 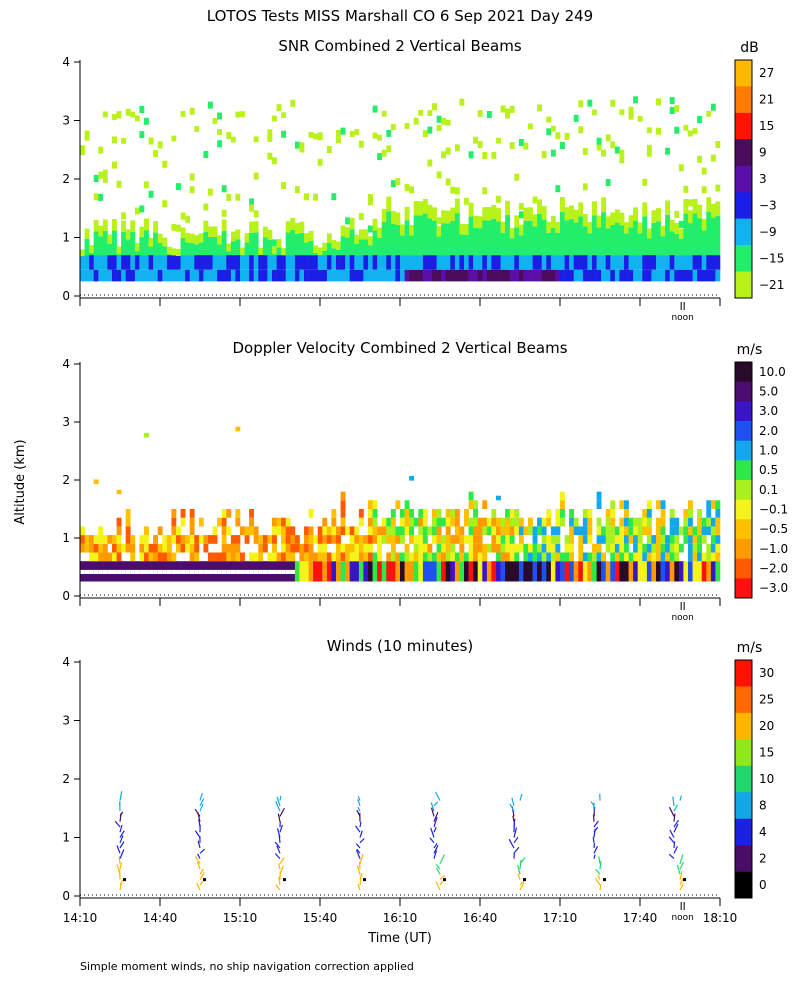 What do you see at coordinates (160, 918) in the screenshot?
I see `x-tick-label: 14:40` at bounding box center [160, 918].